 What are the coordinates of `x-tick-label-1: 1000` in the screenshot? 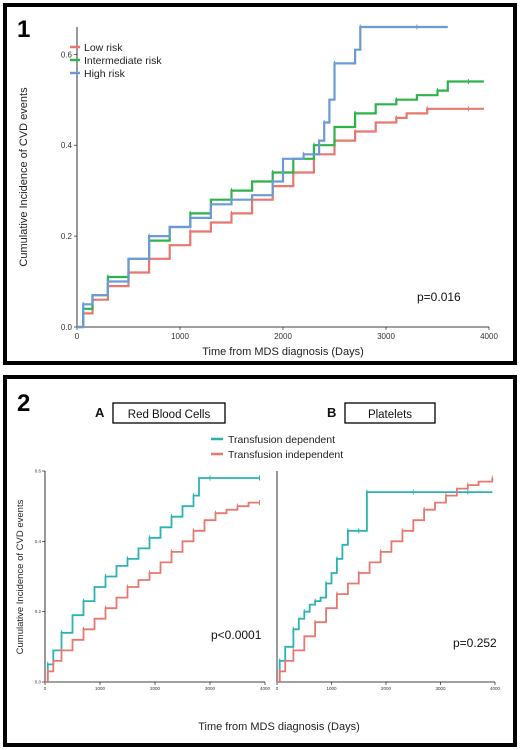 It's located at (180, 336).